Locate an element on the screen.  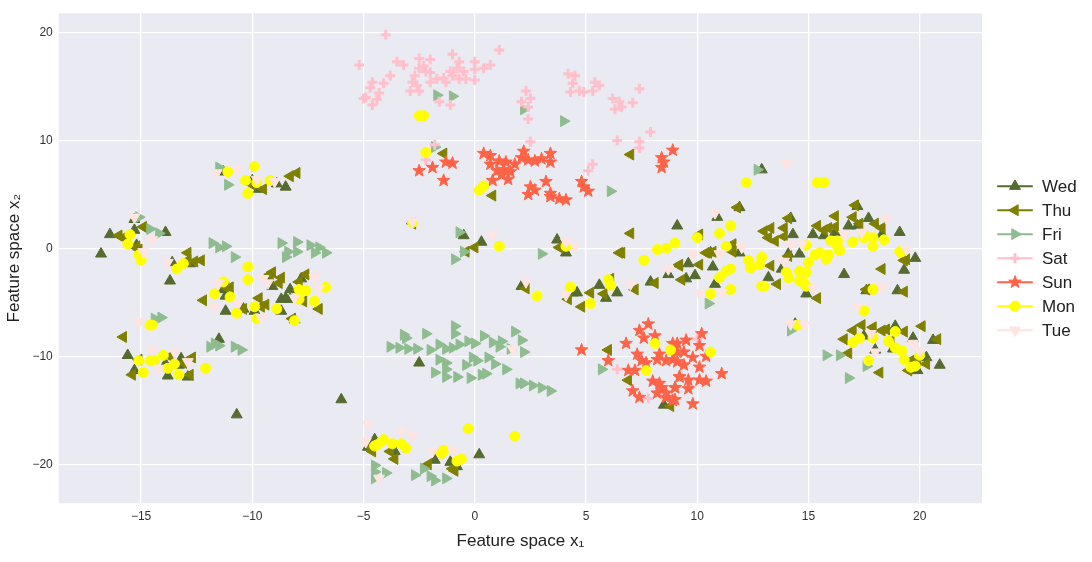
legend-label: Wed is located at coordinates (1059, 186).